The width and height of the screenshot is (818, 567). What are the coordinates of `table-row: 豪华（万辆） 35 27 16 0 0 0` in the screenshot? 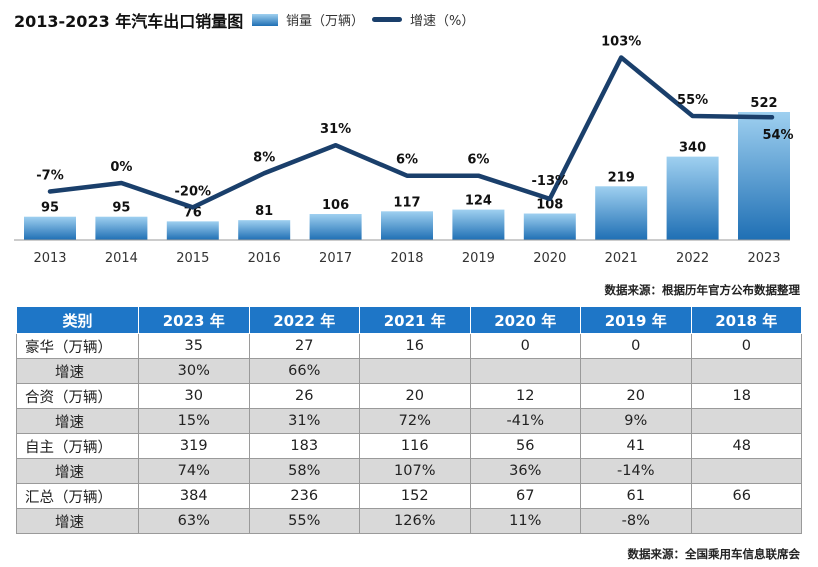 It's located at (409, 346).